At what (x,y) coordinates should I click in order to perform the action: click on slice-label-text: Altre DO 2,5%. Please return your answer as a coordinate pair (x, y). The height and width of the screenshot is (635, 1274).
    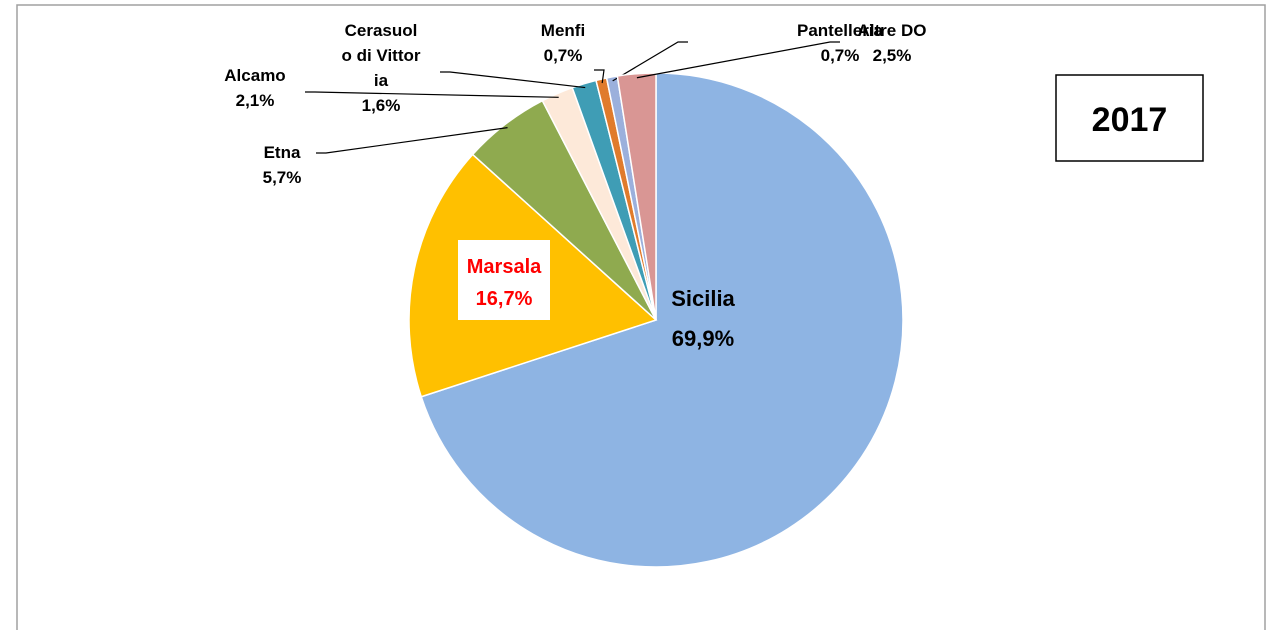
    Looking at the image, I should click on (892, 43).